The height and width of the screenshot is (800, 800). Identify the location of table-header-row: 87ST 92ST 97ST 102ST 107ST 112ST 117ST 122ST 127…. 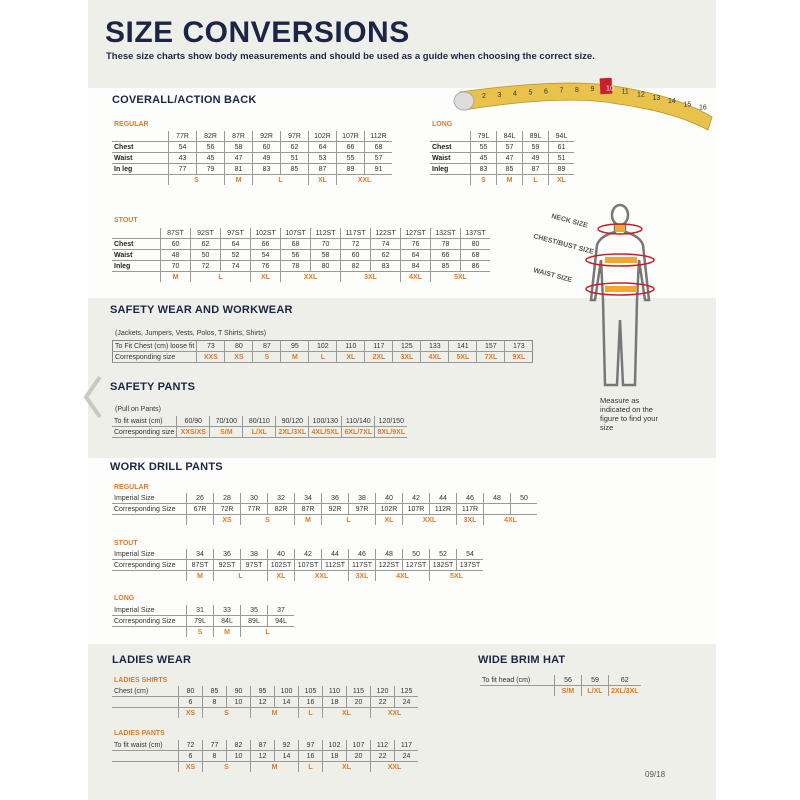
(301, 233).